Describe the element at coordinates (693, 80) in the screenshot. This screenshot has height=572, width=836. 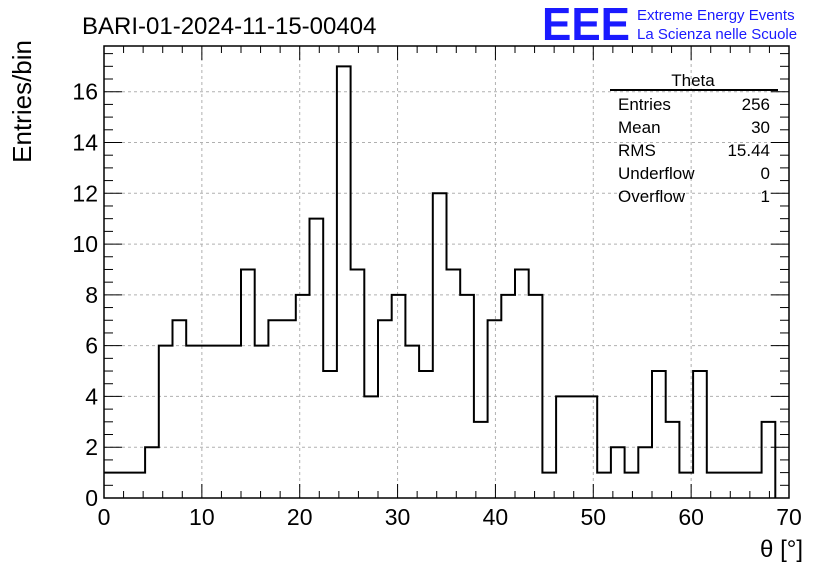
I see `stats-box-title: Theta` at that location.